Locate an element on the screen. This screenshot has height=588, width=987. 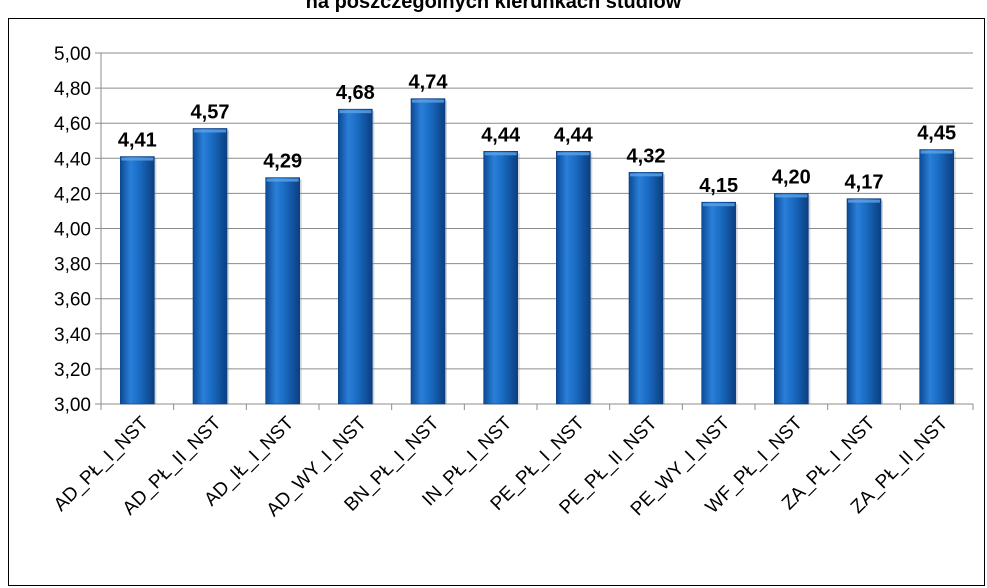
y-tick-label: 4,60 is located at coordinates (72, 124).